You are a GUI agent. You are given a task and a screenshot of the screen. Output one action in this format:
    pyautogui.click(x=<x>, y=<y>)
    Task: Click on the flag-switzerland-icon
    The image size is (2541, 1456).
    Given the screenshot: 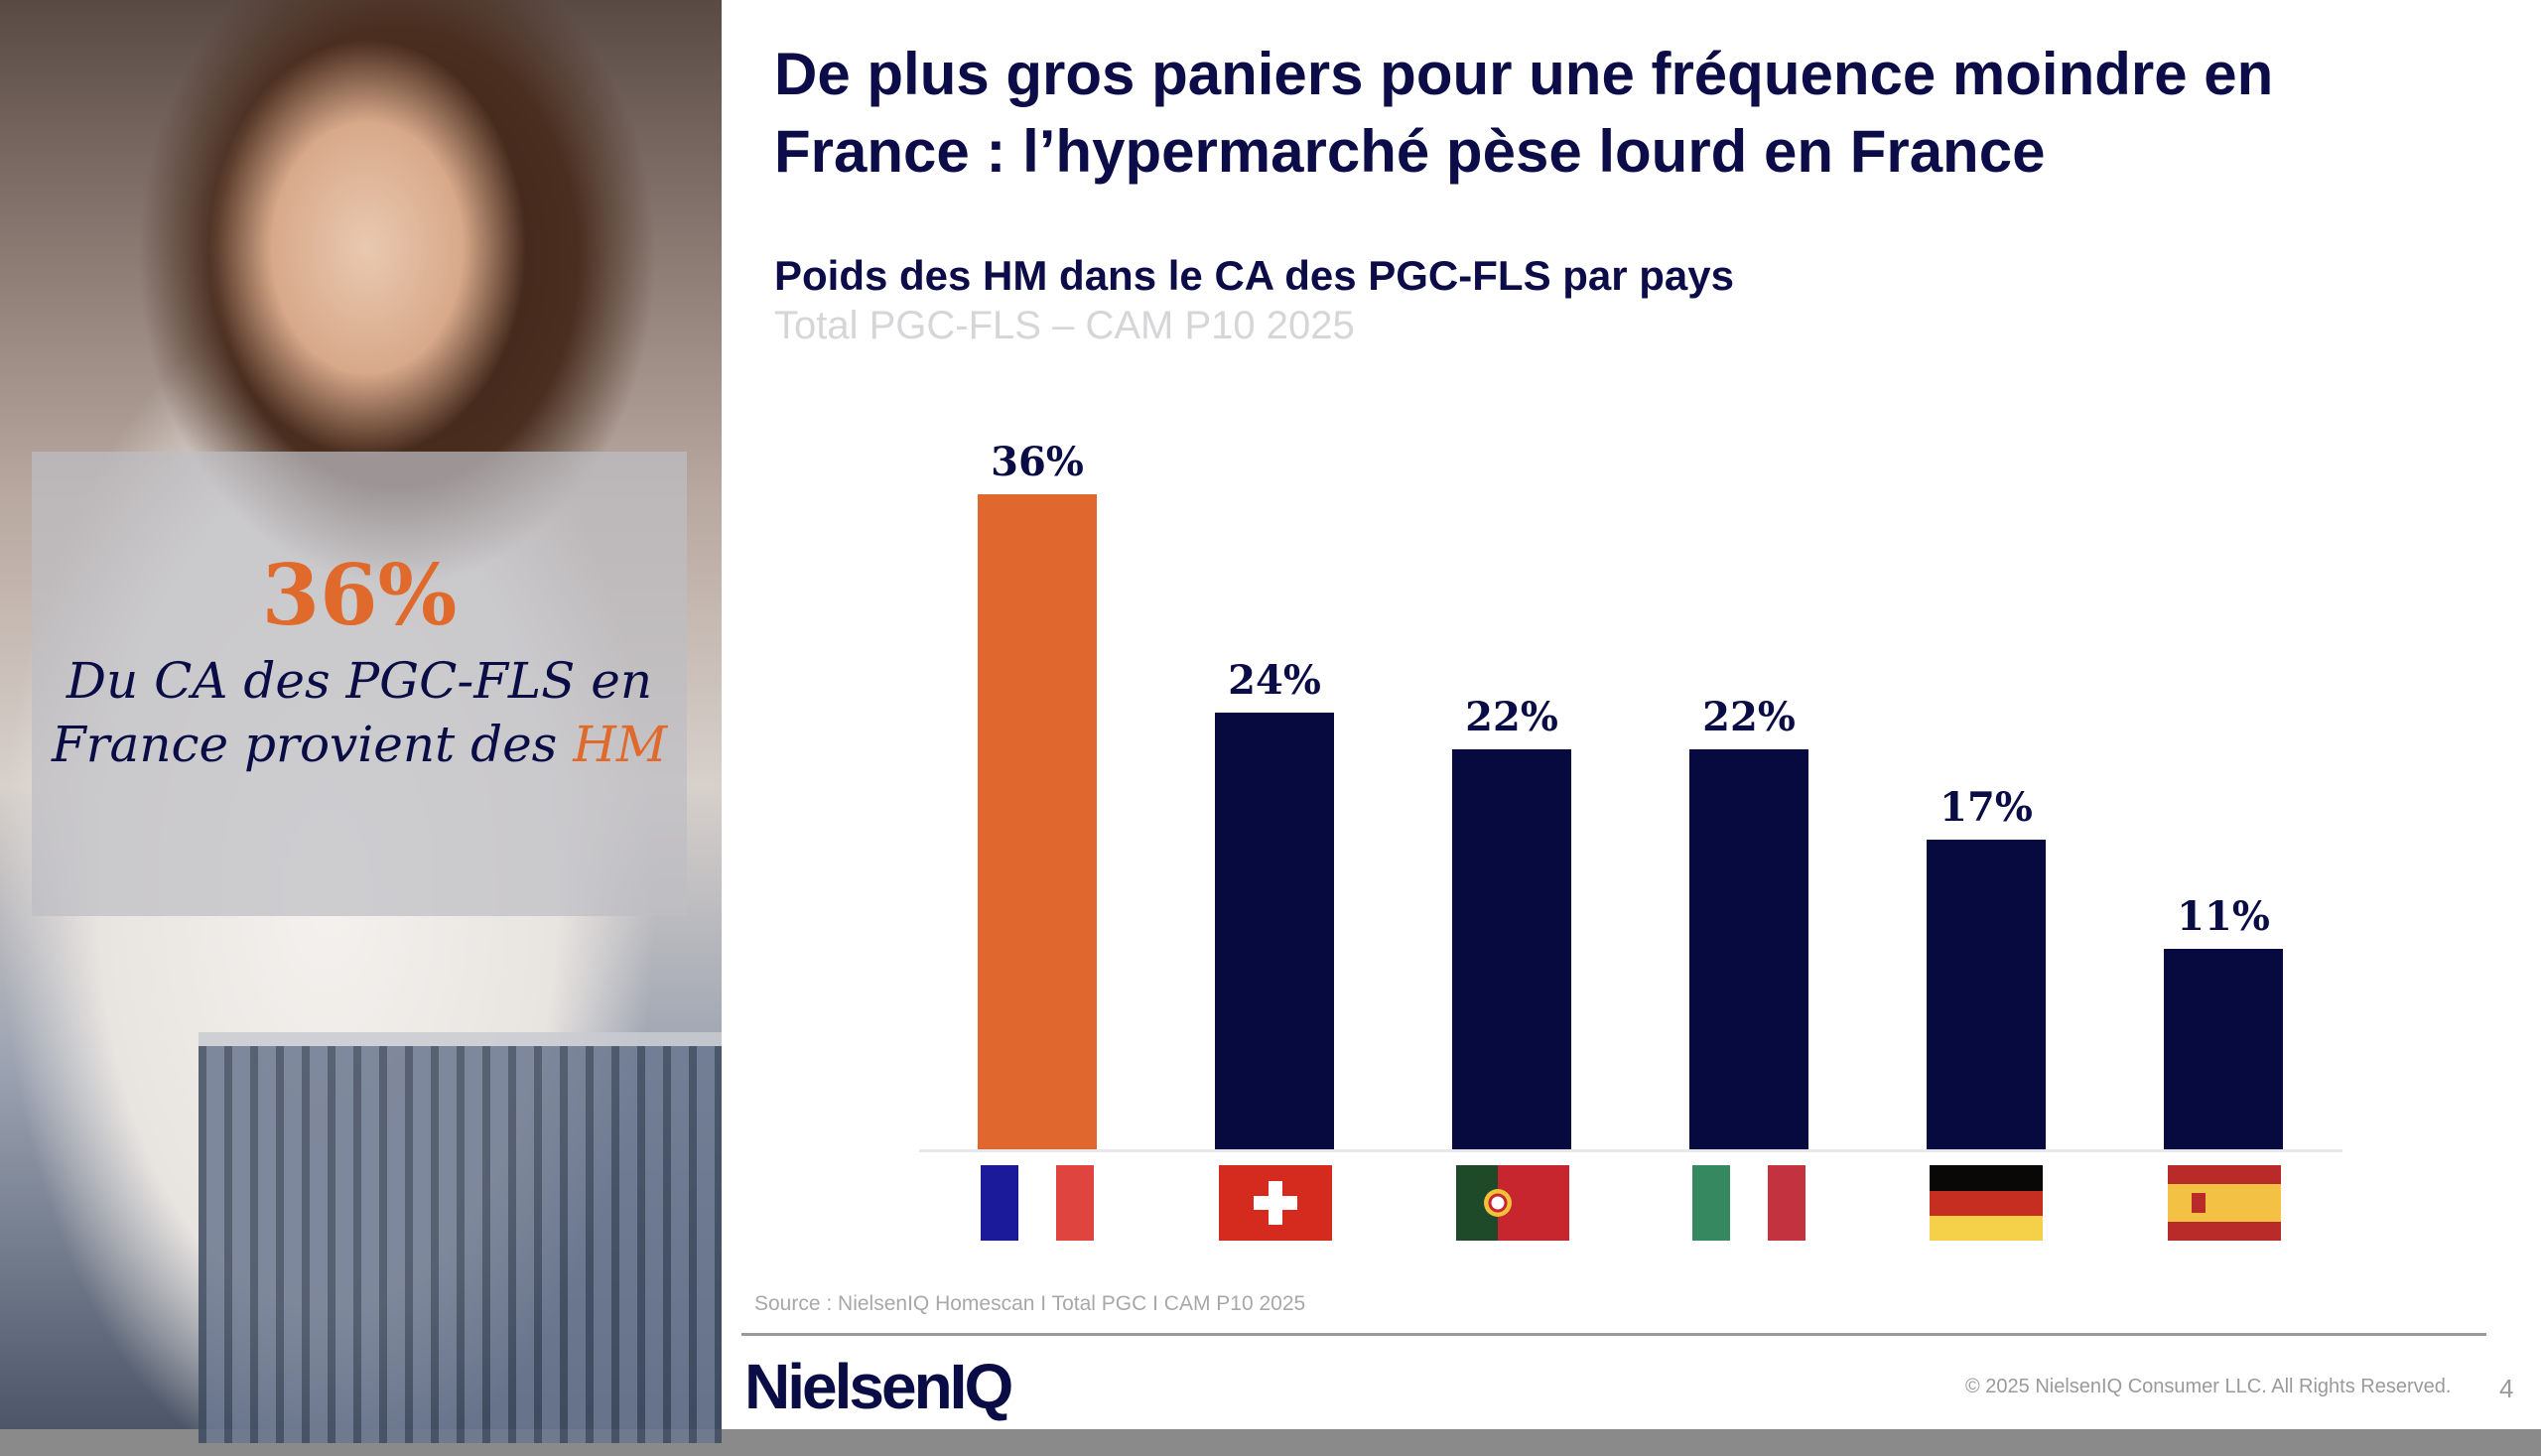 What is the action you would take?
    pyautogui.click(x=1275, y=1203)
    